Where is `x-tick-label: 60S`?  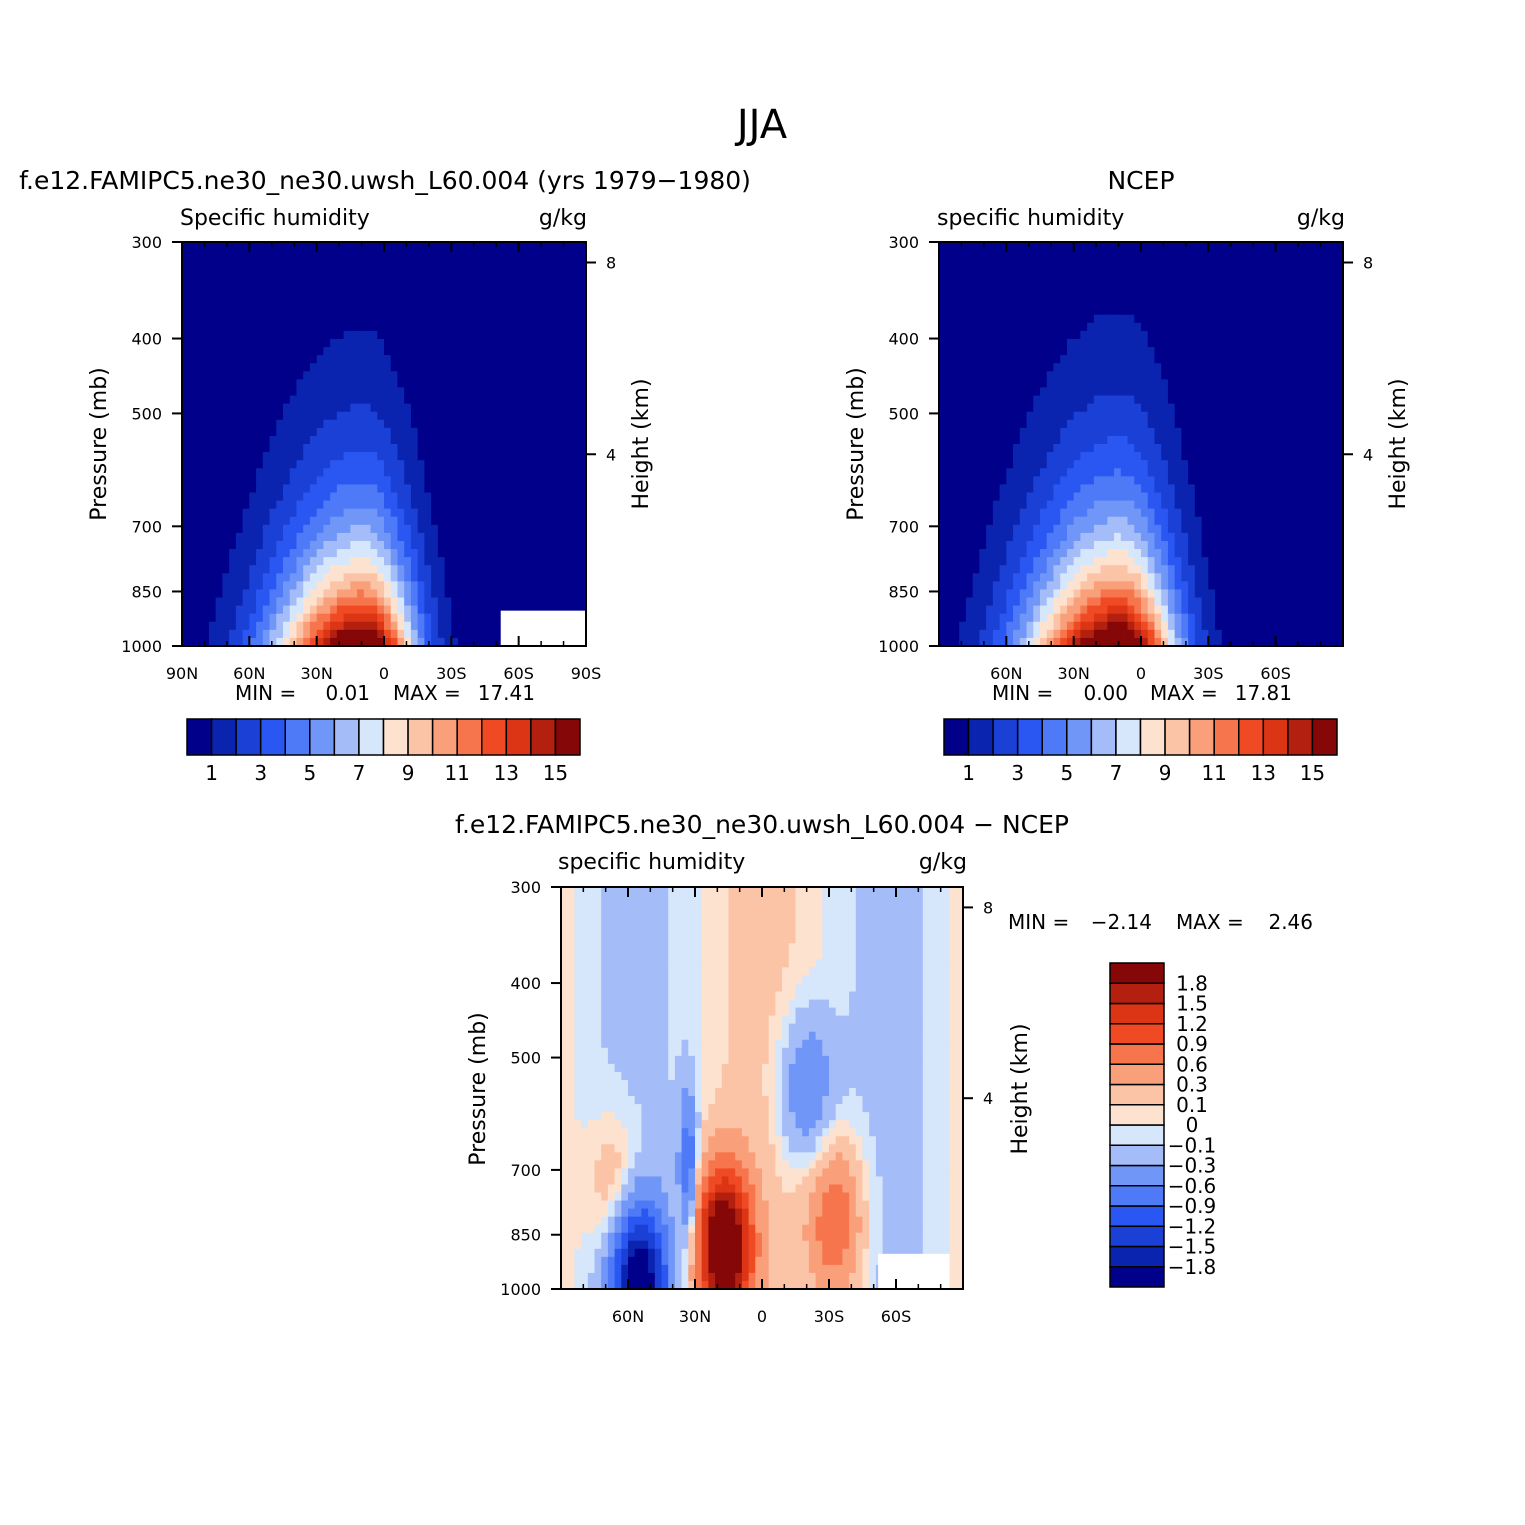
x-tick-label: 60S is located at coordinates (518, 673).